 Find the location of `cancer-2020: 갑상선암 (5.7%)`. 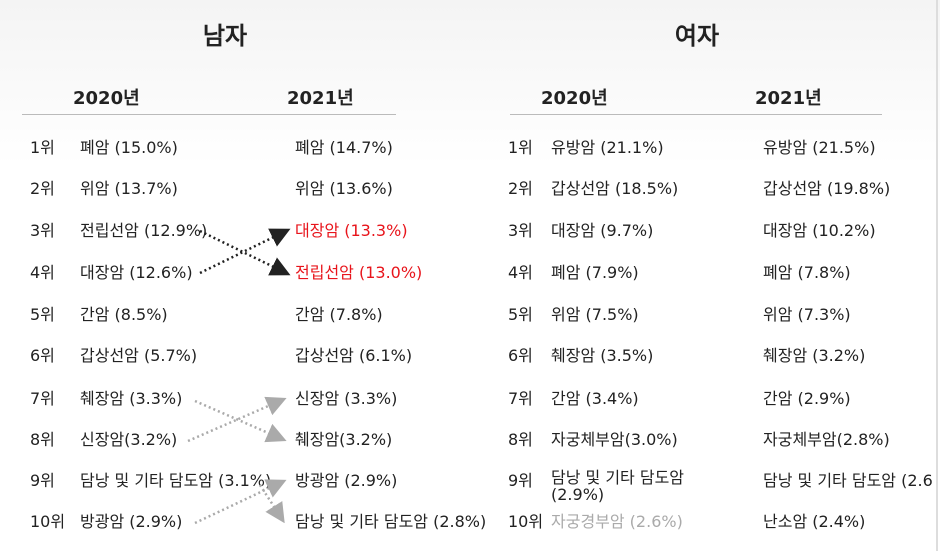

cancer-2020: 갑상선암 (5.7%) is located at coordinates (139, 355).